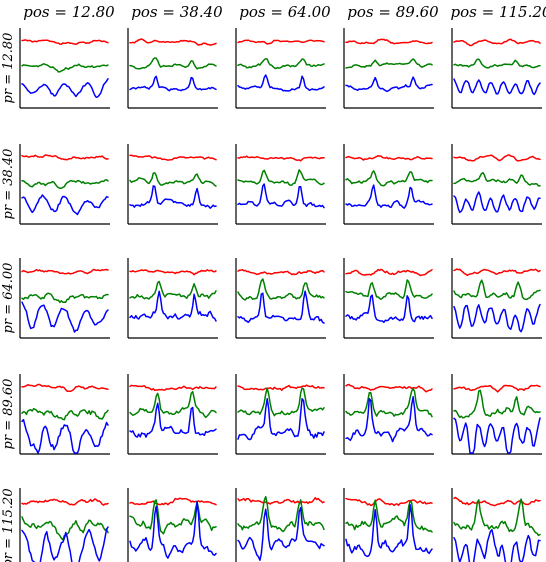 The image size is (546, 562). I want to click on column-title: pos = 38.40, so click(177, 12).